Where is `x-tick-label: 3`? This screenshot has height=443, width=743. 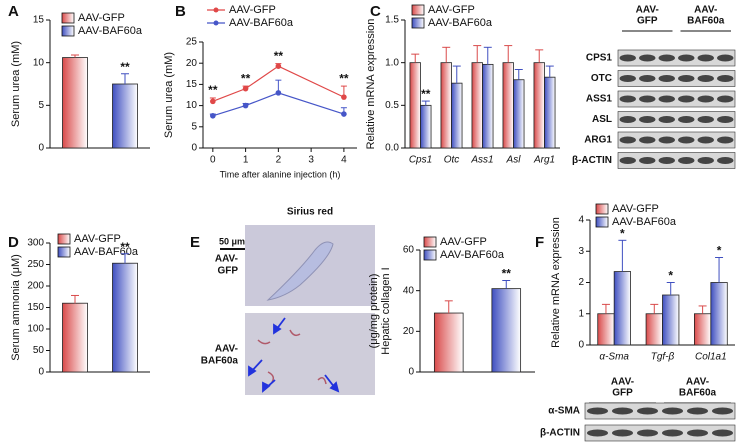
x-tick-label: 3 is located at coordinates (311, 160).